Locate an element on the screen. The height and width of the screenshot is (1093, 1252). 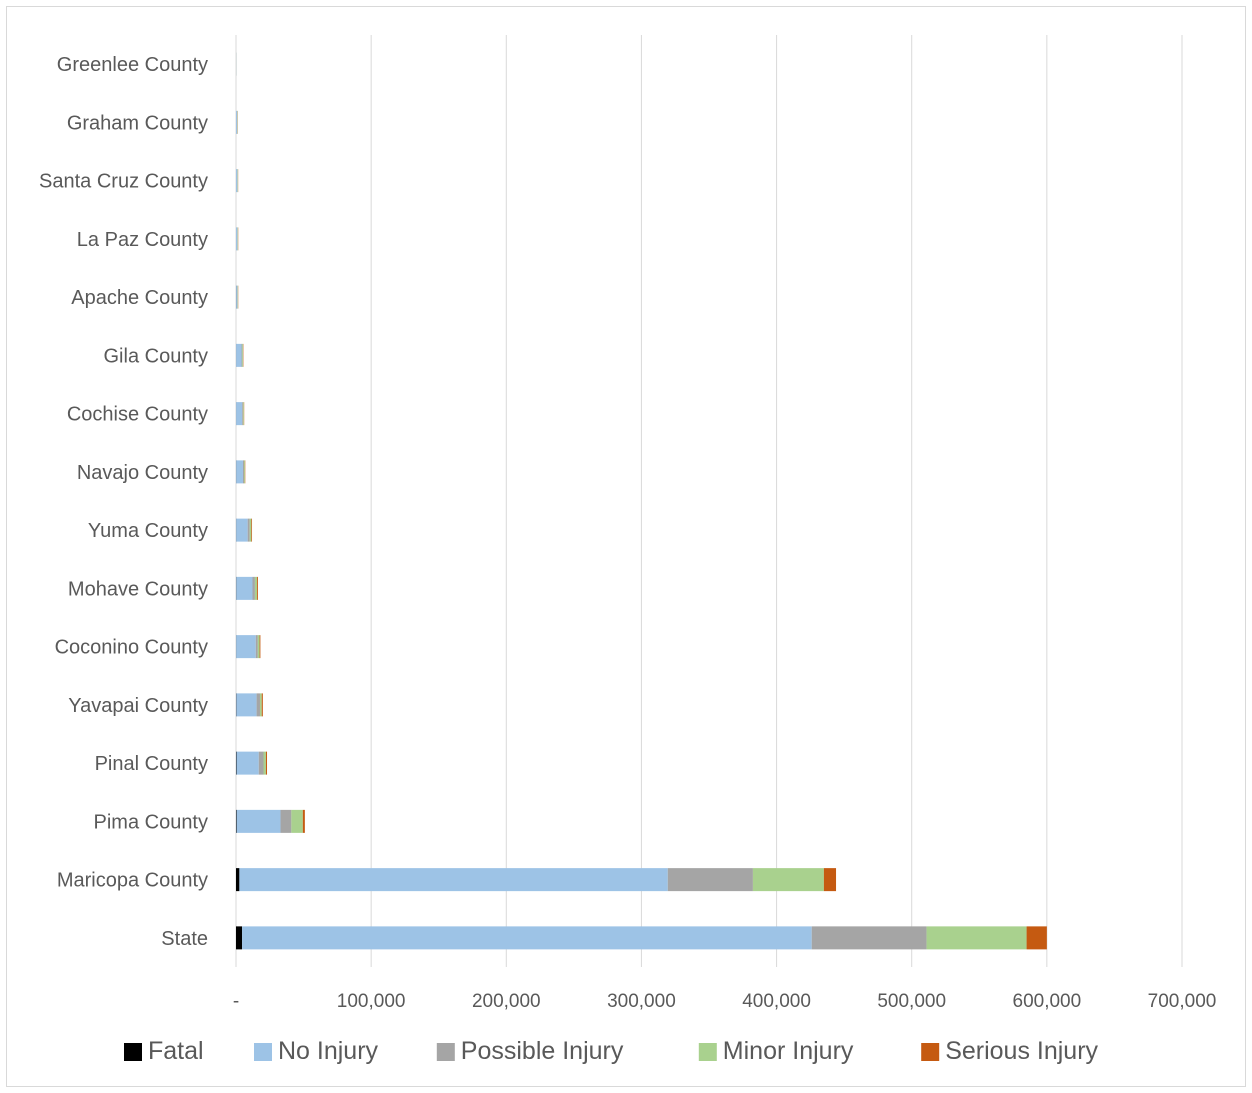
bar-pinal-county-no-injury is located at coordinates (247, 763).